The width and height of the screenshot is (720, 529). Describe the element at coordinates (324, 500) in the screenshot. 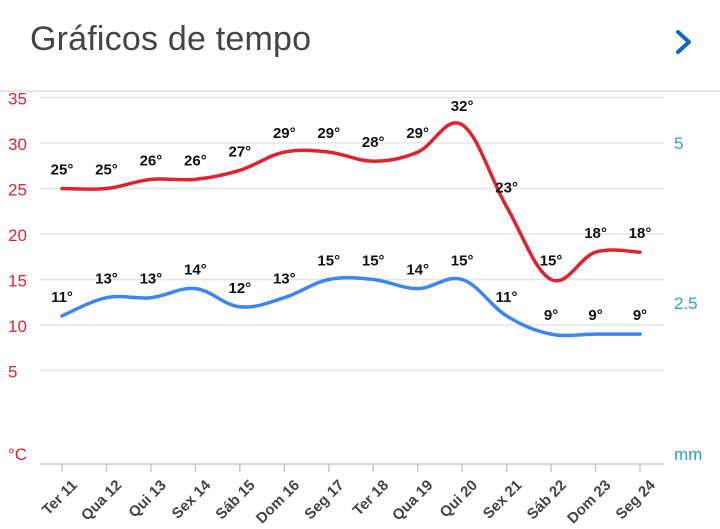

I see `x-tick-label: Seg 17` at that location.